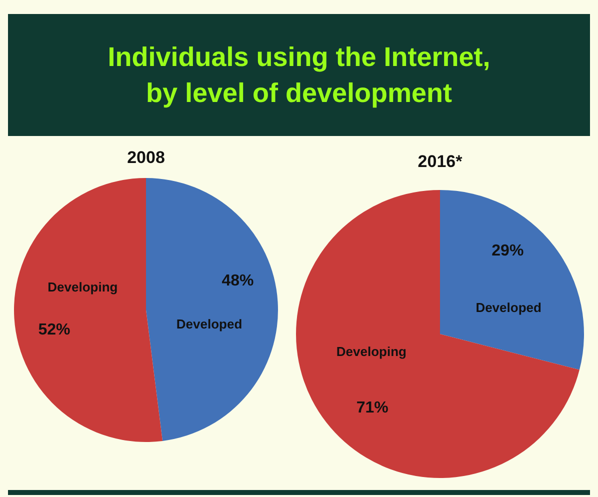  What do you see at coordinates (146, 157) in the screenshot?
I see `chart-title: 2008` at bounding box center [146, 157].